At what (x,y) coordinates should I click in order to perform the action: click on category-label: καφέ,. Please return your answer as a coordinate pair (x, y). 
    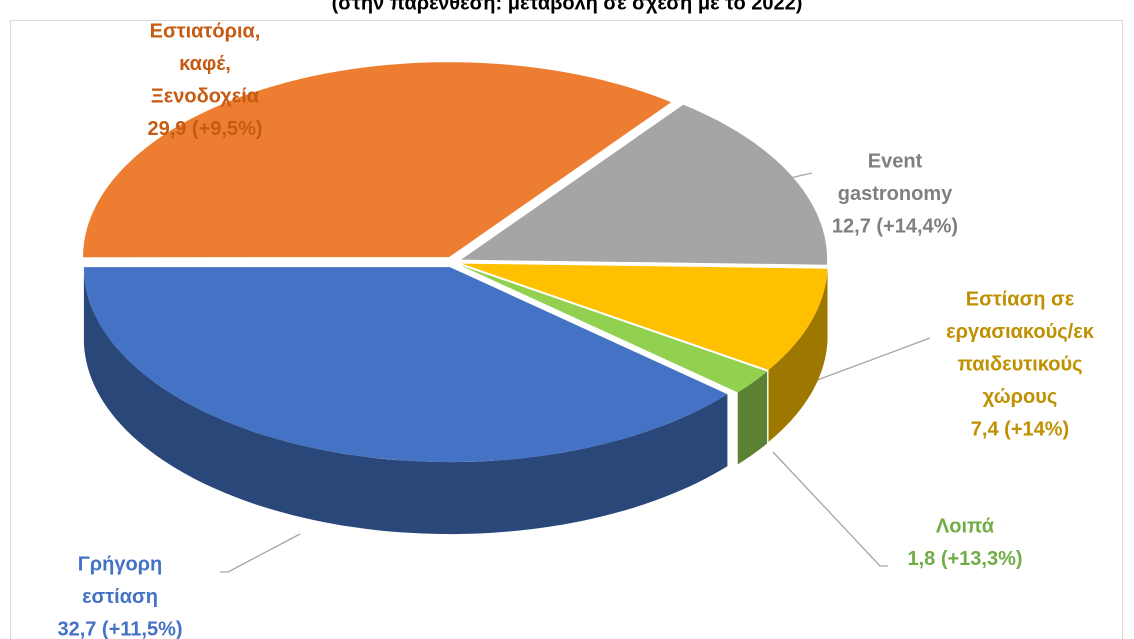
    Looking at the image, I should click on (205, 64).